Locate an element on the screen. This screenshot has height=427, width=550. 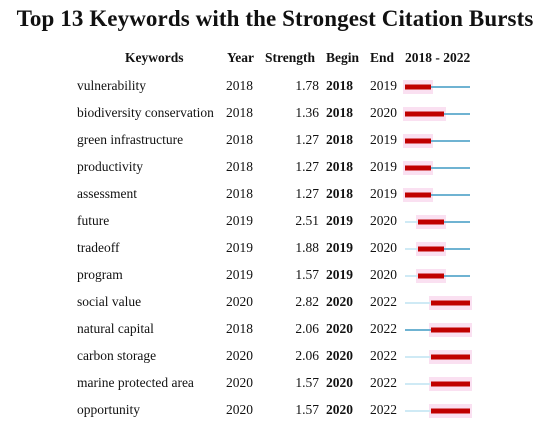
keyword-cell: productivity is located at coordinates (110, 166).